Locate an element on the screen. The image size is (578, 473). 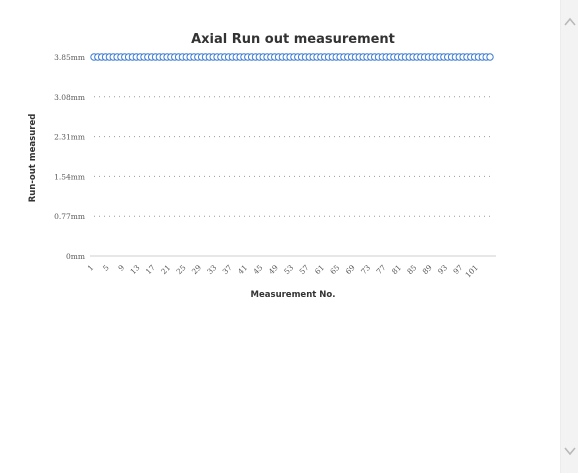
data-point is located at coordinates (490, 57).